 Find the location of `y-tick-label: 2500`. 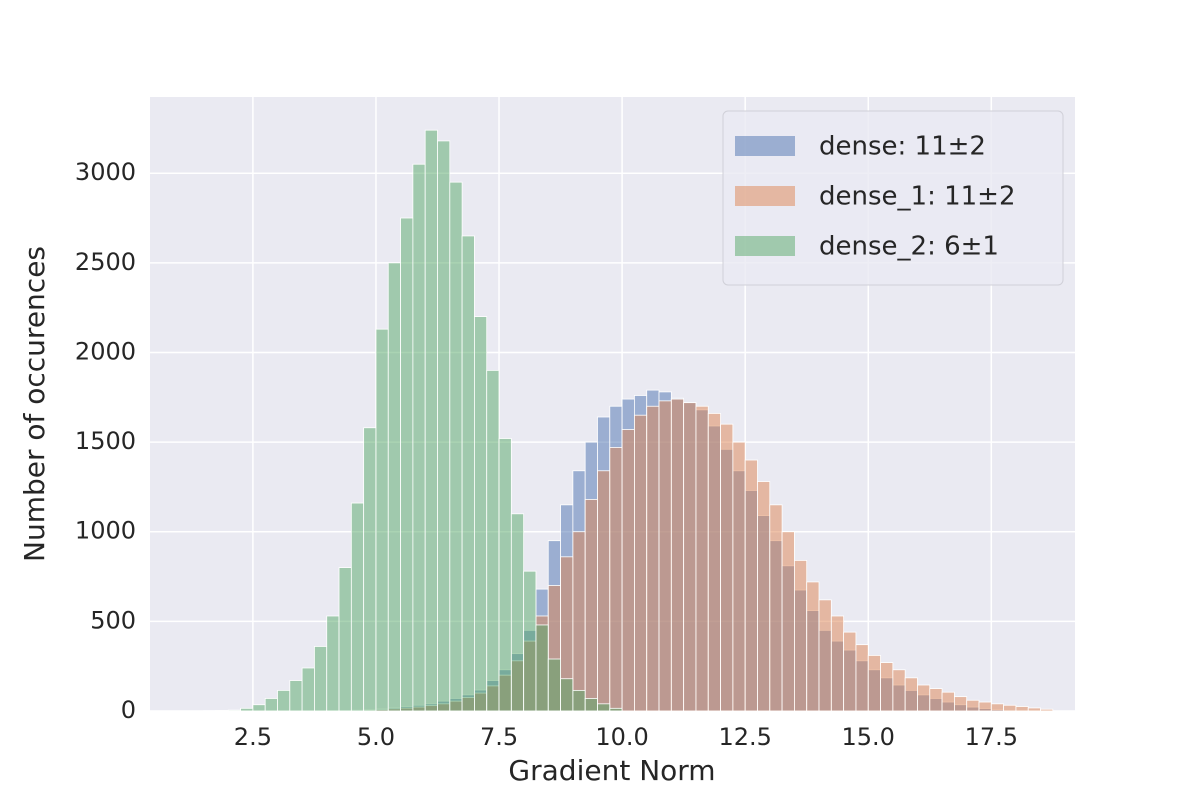

y-tick-label: 2500 is located at coordinates (105, 262).